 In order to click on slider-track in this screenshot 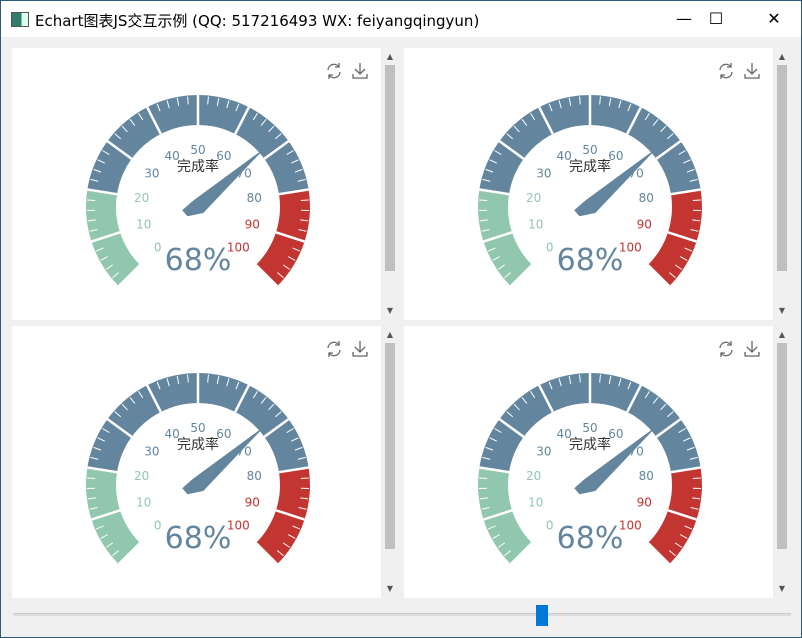, I will do `click(402, 614)`.